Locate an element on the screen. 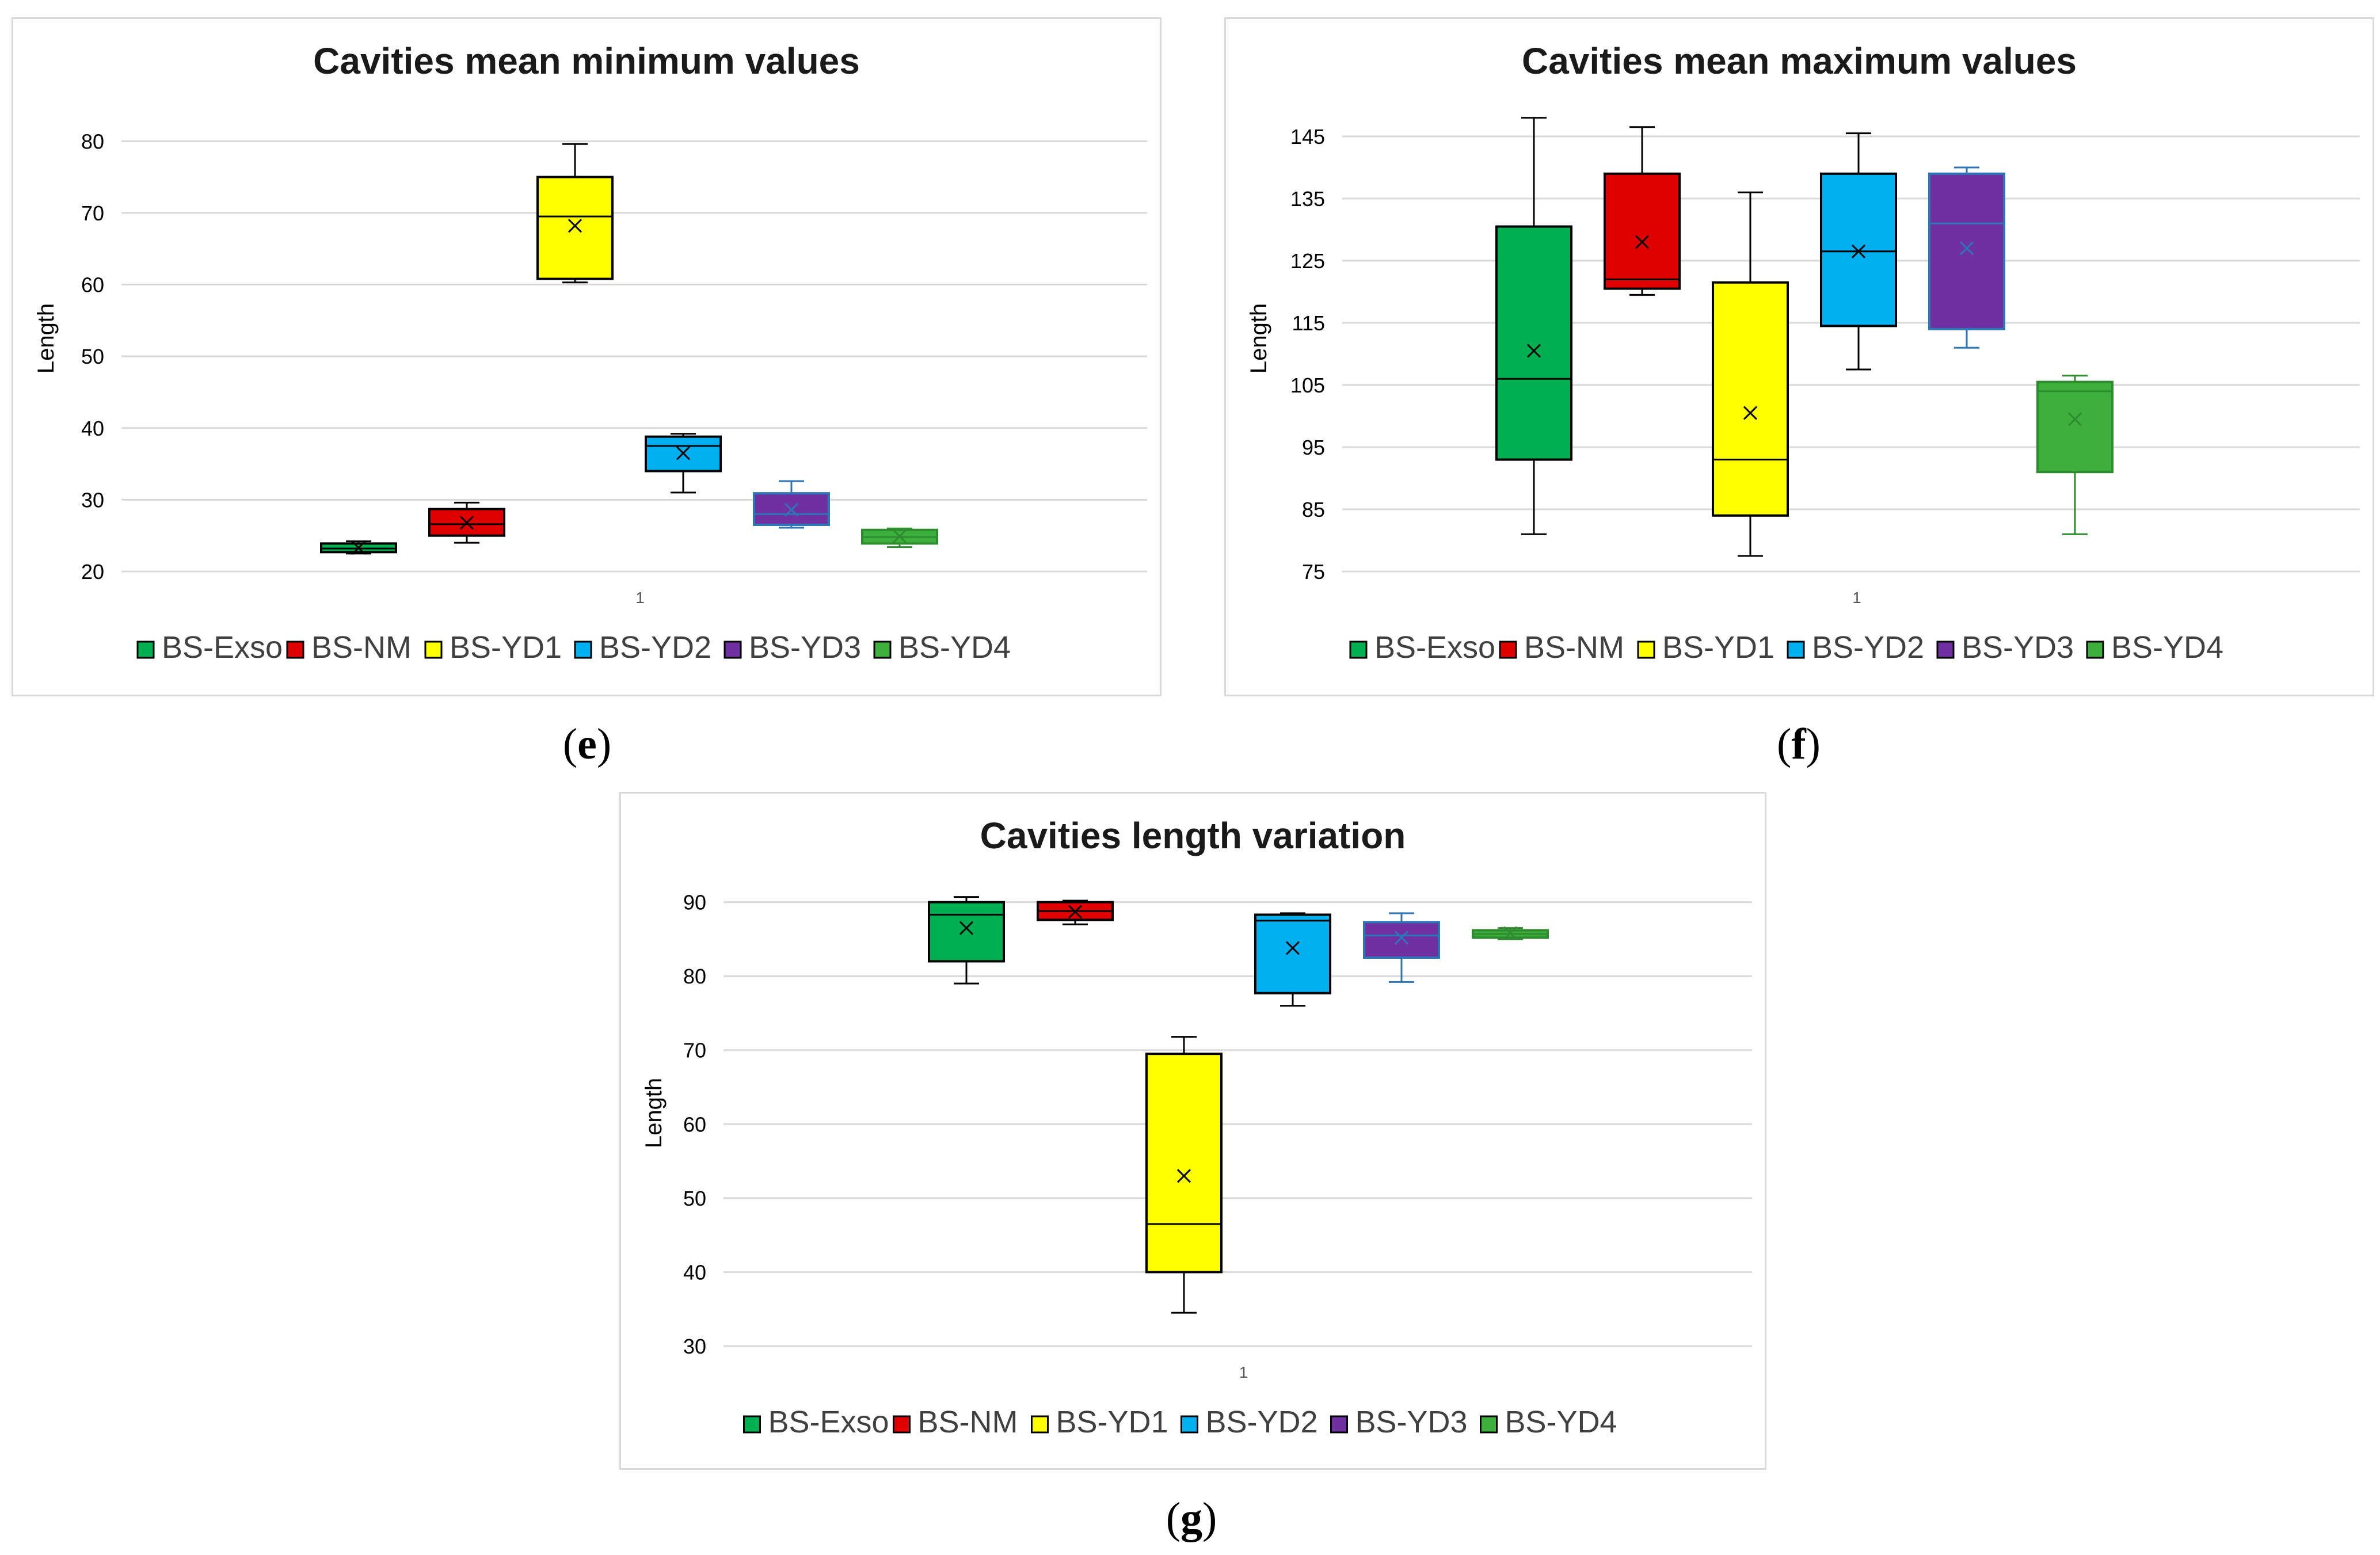 The height and width of the screenshot is (1555, 2380). subfigure-letter-e: e is located at coordinates (587, 744).